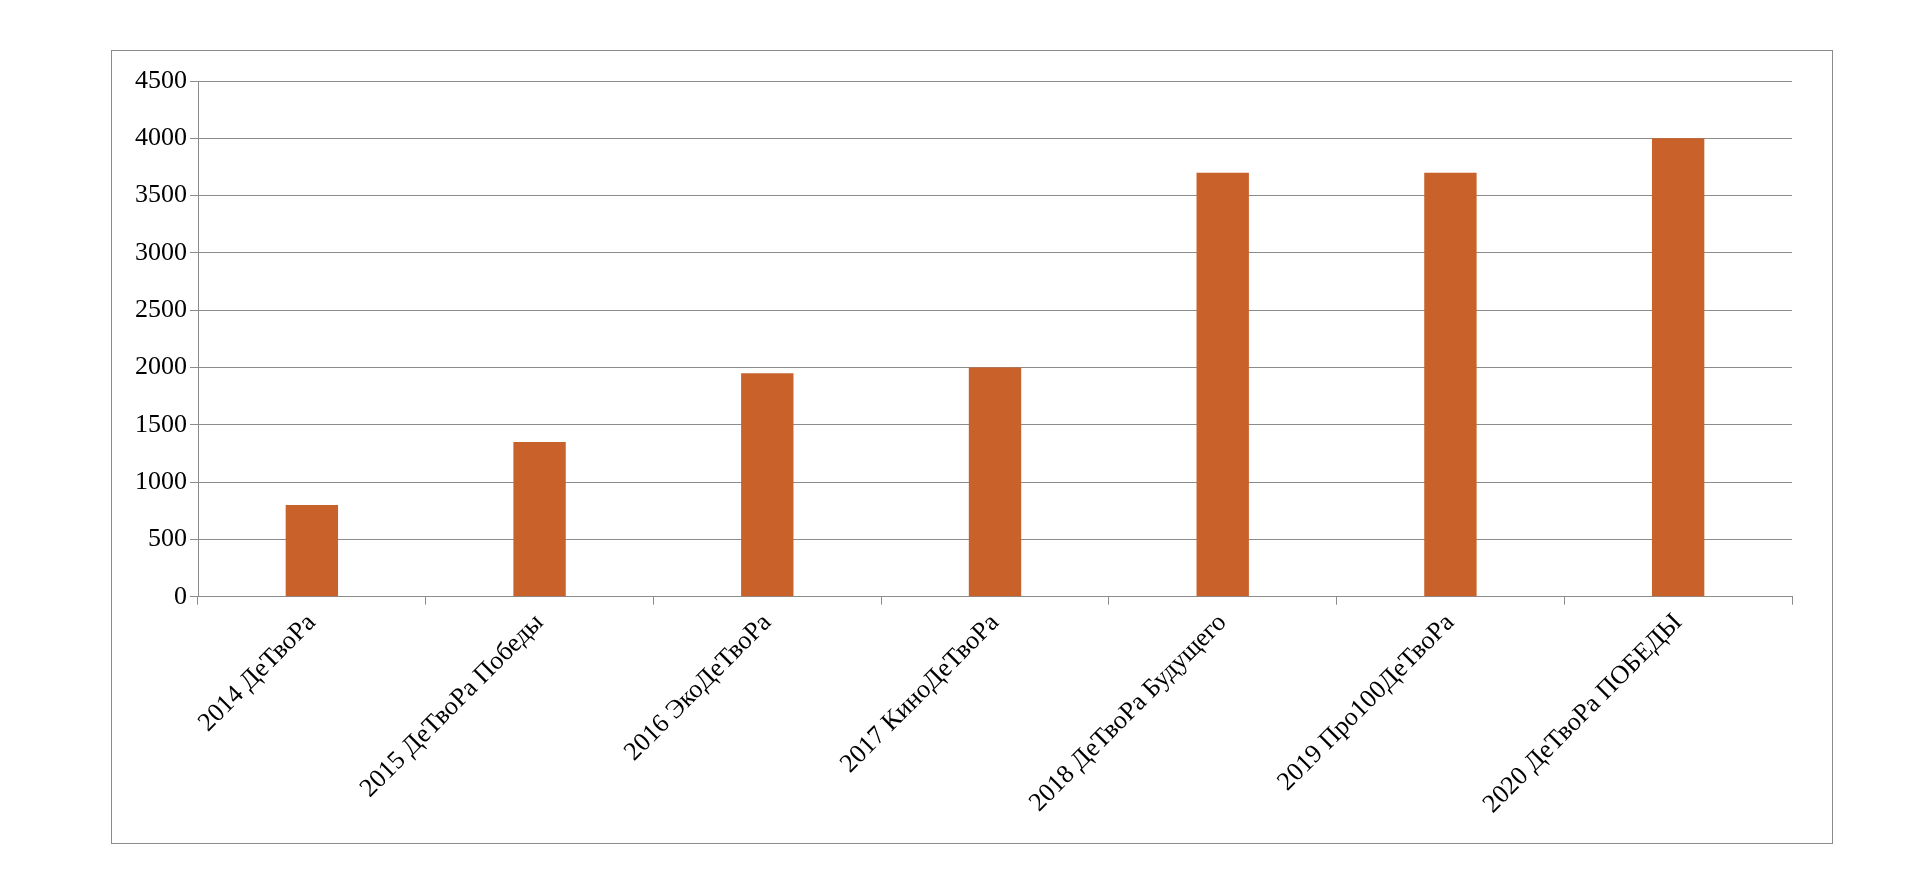  I want to click on y-tick-label: 4000, so click(161, 137).